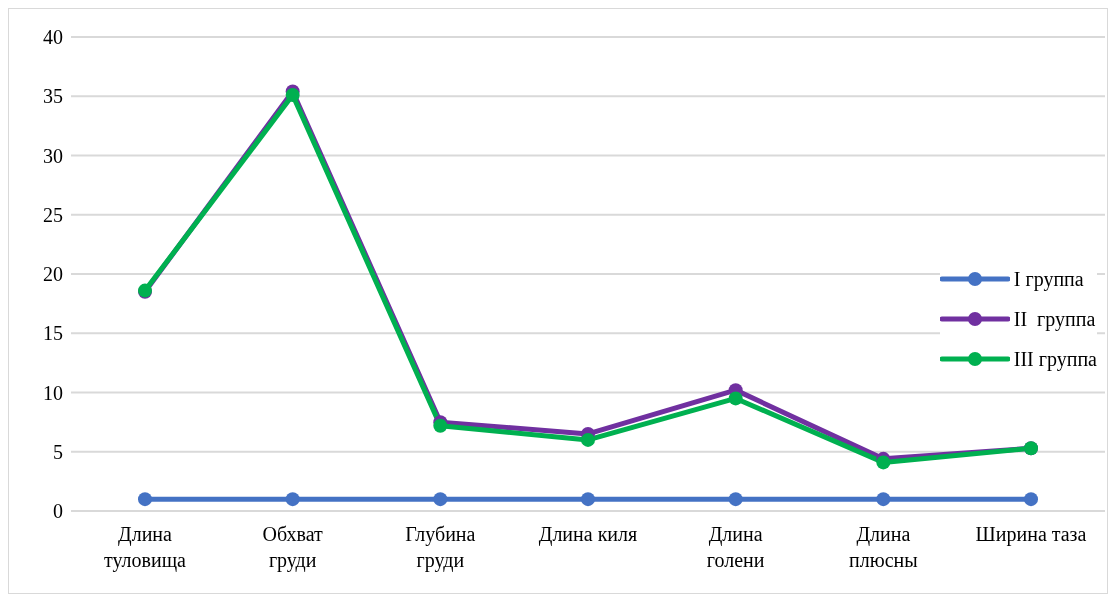 This screenshot has height=600, width=1114. Describe the element at coordinates (53, 37) in the screenshot. I see `y-tick-label: 40` at that location.